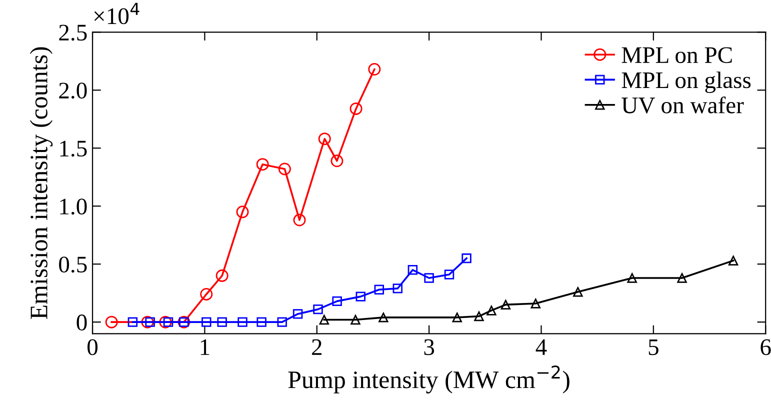  I want to click on x-tick-label: 0, so click(93, 347).